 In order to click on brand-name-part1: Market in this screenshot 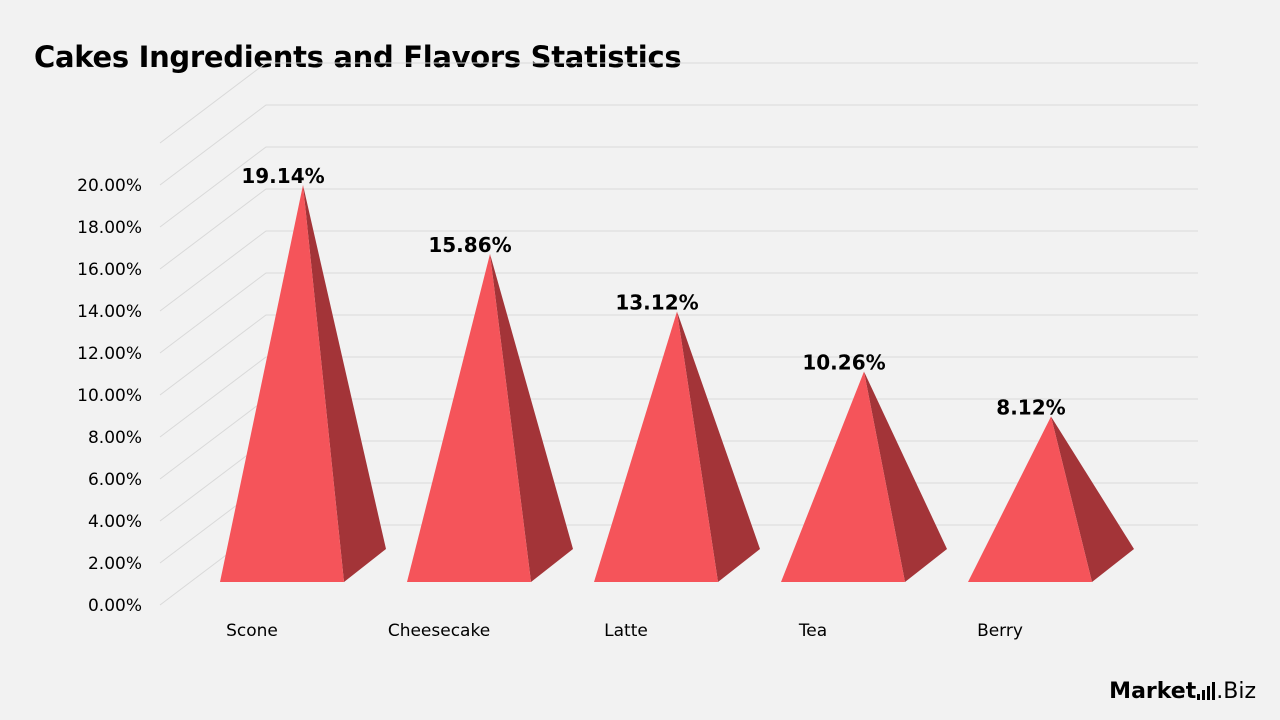, I will do `click(1153, 691)`.